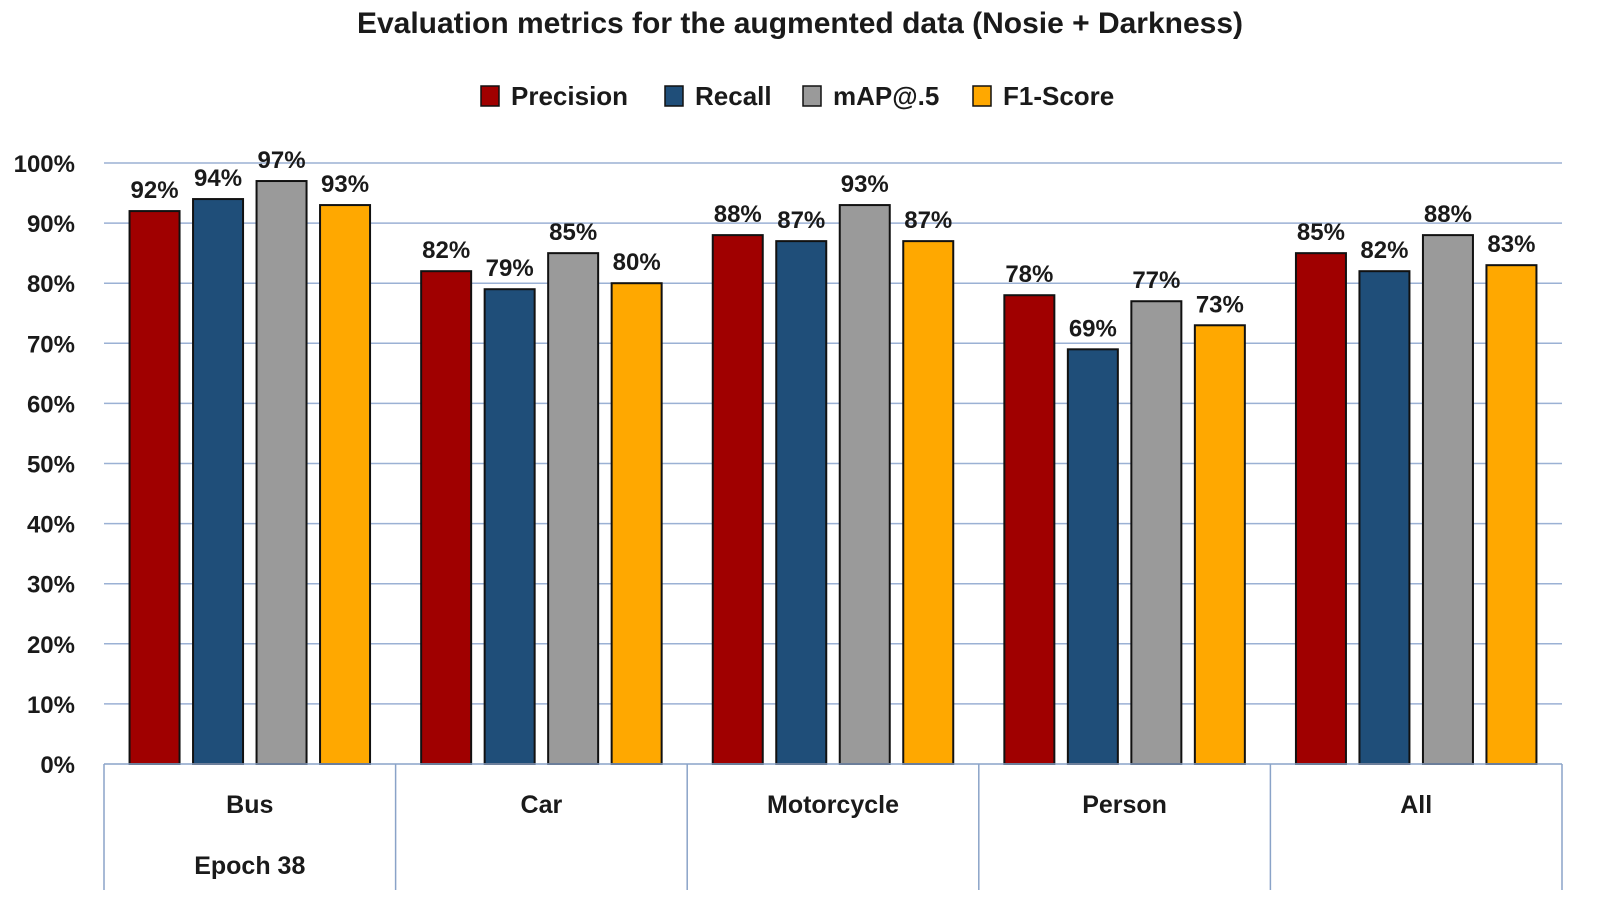  I want to click on y-axis: 0% 10% 20% 30% 40% 50% 60% 70% 80% 90% 100%, so click(44, 465).